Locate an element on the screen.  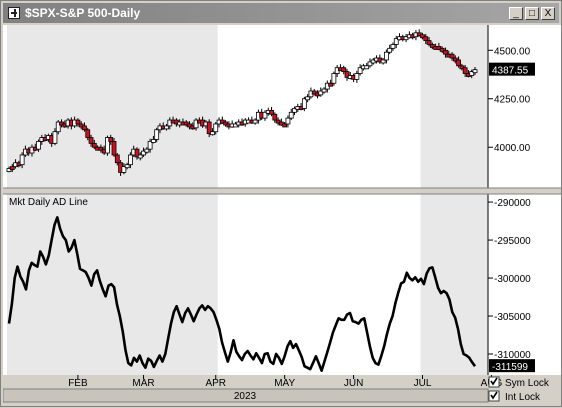
ad-axis-ticks: -290000 -295000 -300000 -305000 -310000 is located at coordinates (509, 279).